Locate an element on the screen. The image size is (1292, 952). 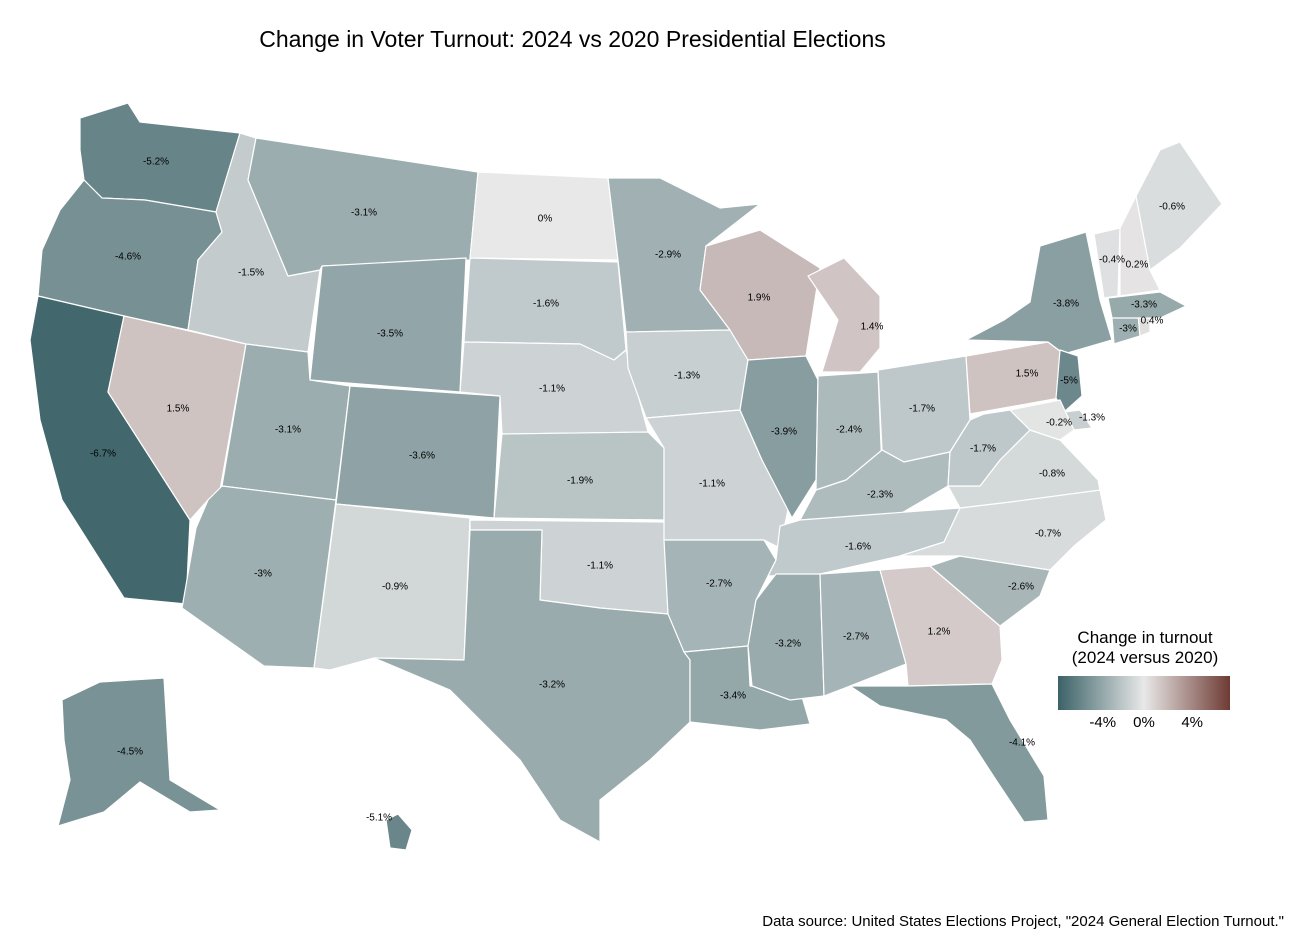
state-label-PA: 1.5% is located at coordinates (1027, 374).